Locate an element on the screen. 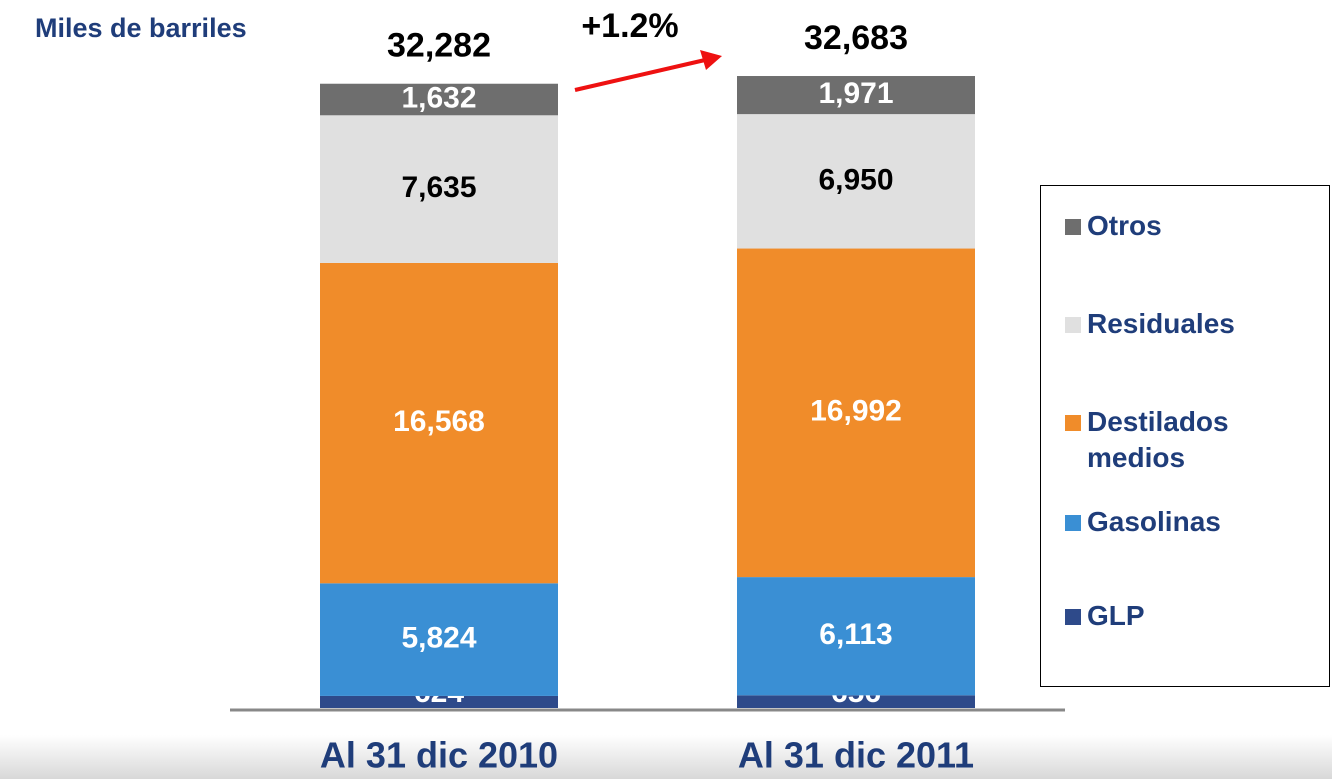 Image resolution: width=1332 pixels, height=779 pixels. value-label: 1,971 is located at coordinates (855, 93).